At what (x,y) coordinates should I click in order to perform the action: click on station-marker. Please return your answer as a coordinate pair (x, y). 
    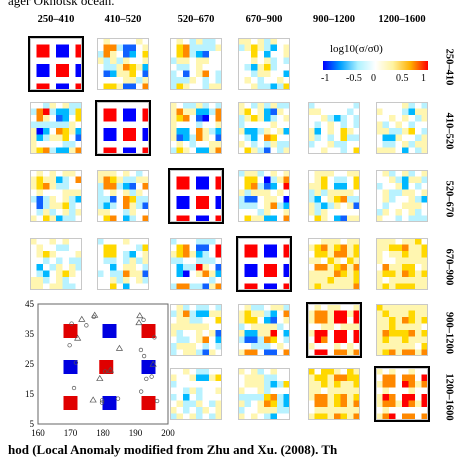
    Looking at the image, I should click on (119, 347).